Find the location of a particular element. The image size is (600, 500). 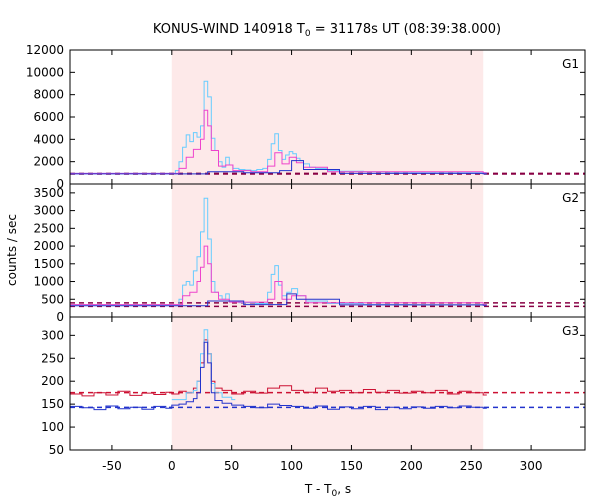

series-red is located at coordinates (278, 368).